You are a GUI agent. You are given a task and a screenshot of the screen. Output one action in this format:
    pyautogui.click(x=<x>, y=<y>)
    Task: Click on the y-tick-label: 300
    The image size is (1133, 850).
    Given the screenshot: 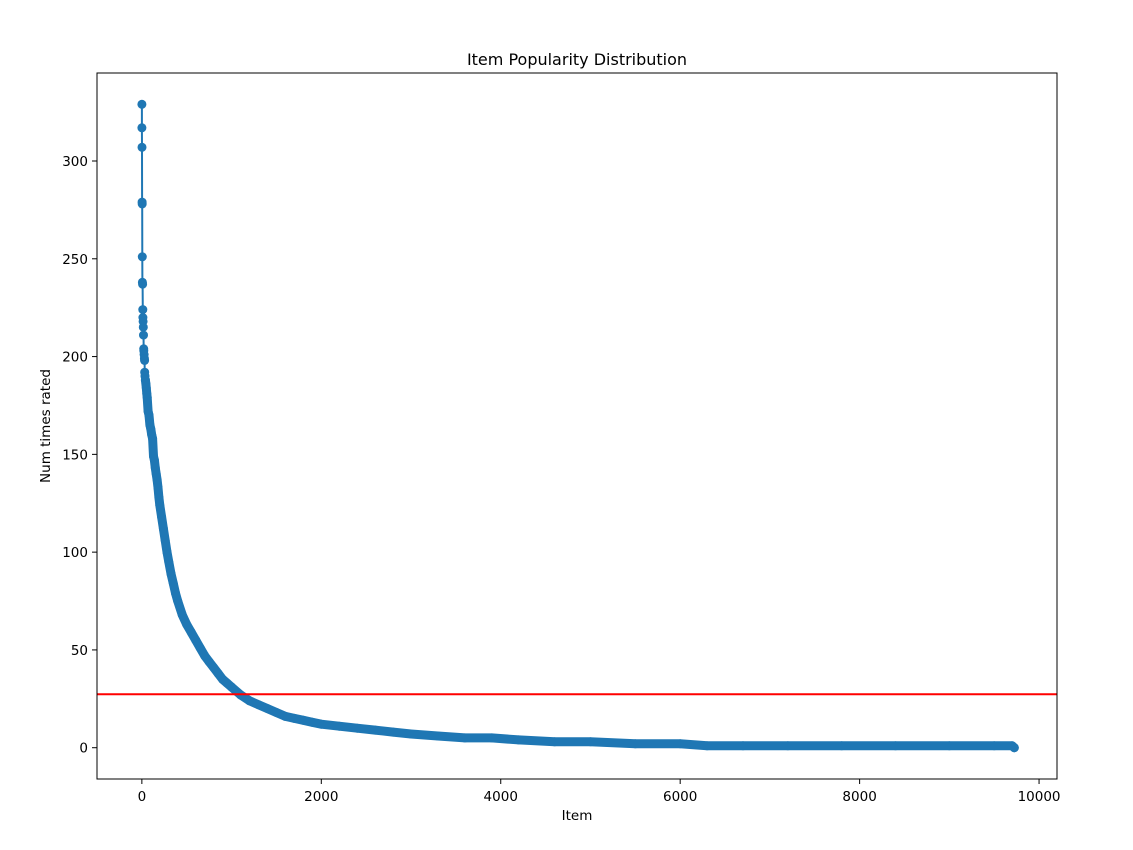 What is the action you would take?
    pyautogui.click(x=75, y=162)
    